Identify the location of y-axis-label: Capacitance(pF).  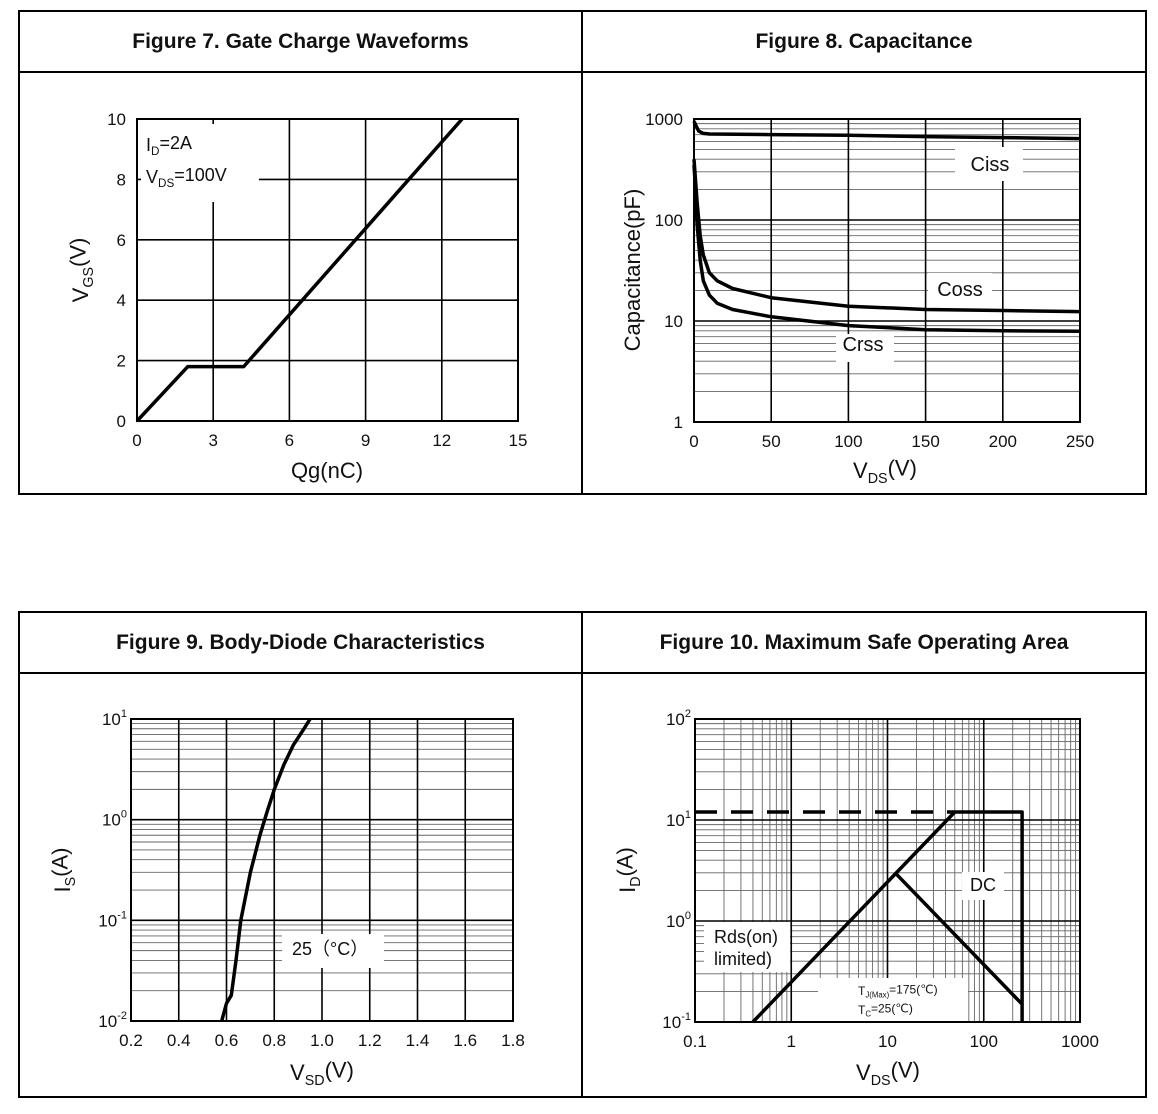
(632, 270).